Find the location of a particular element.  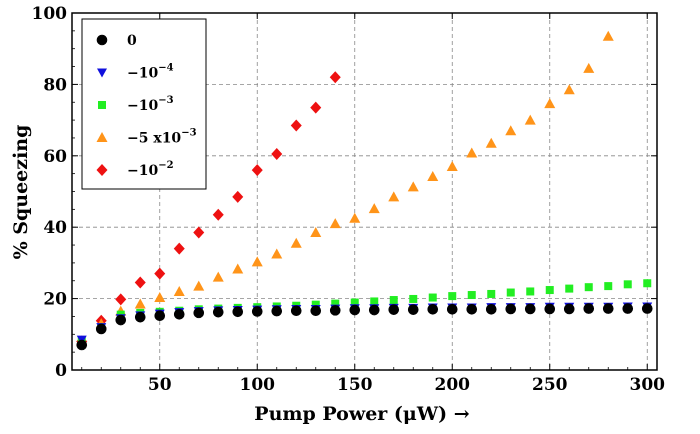

x-tick-label: 300 is located at coordinates (648, 385).